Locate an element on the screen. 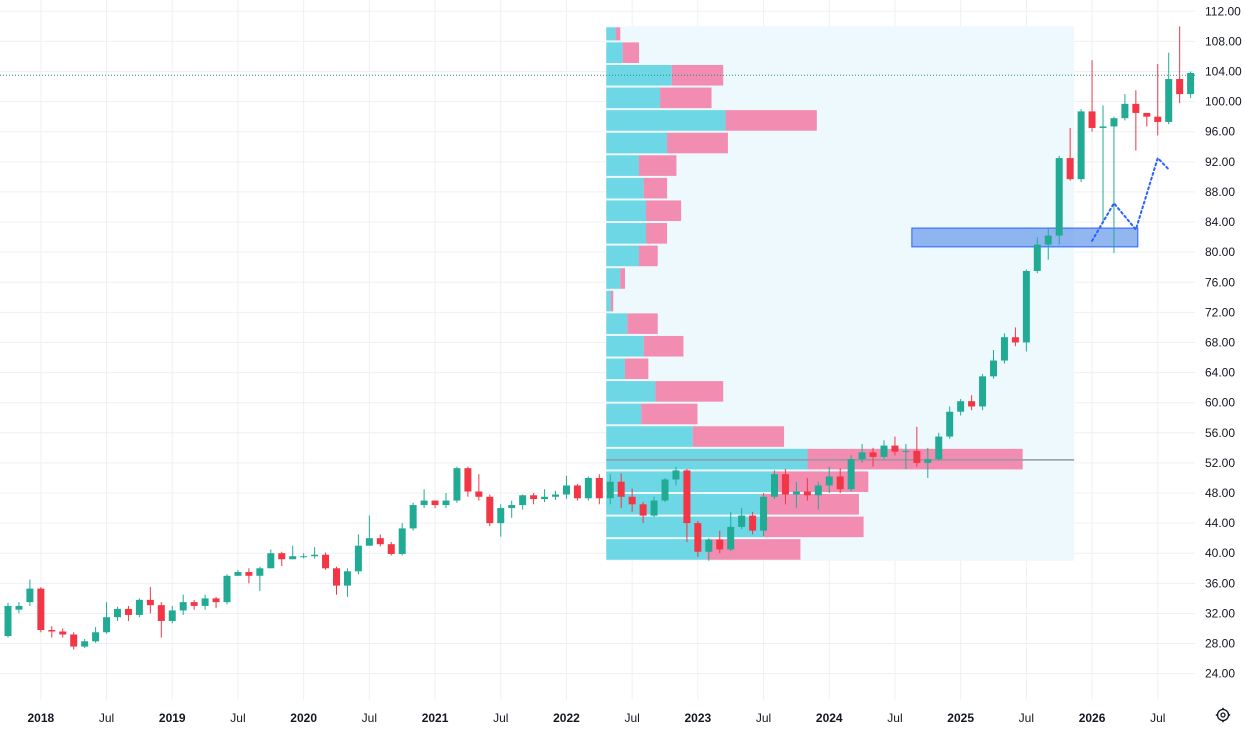 This screenshot has width=1245, height=729. y-tick-label: 76.00 is located at coordinates (1220, 282).